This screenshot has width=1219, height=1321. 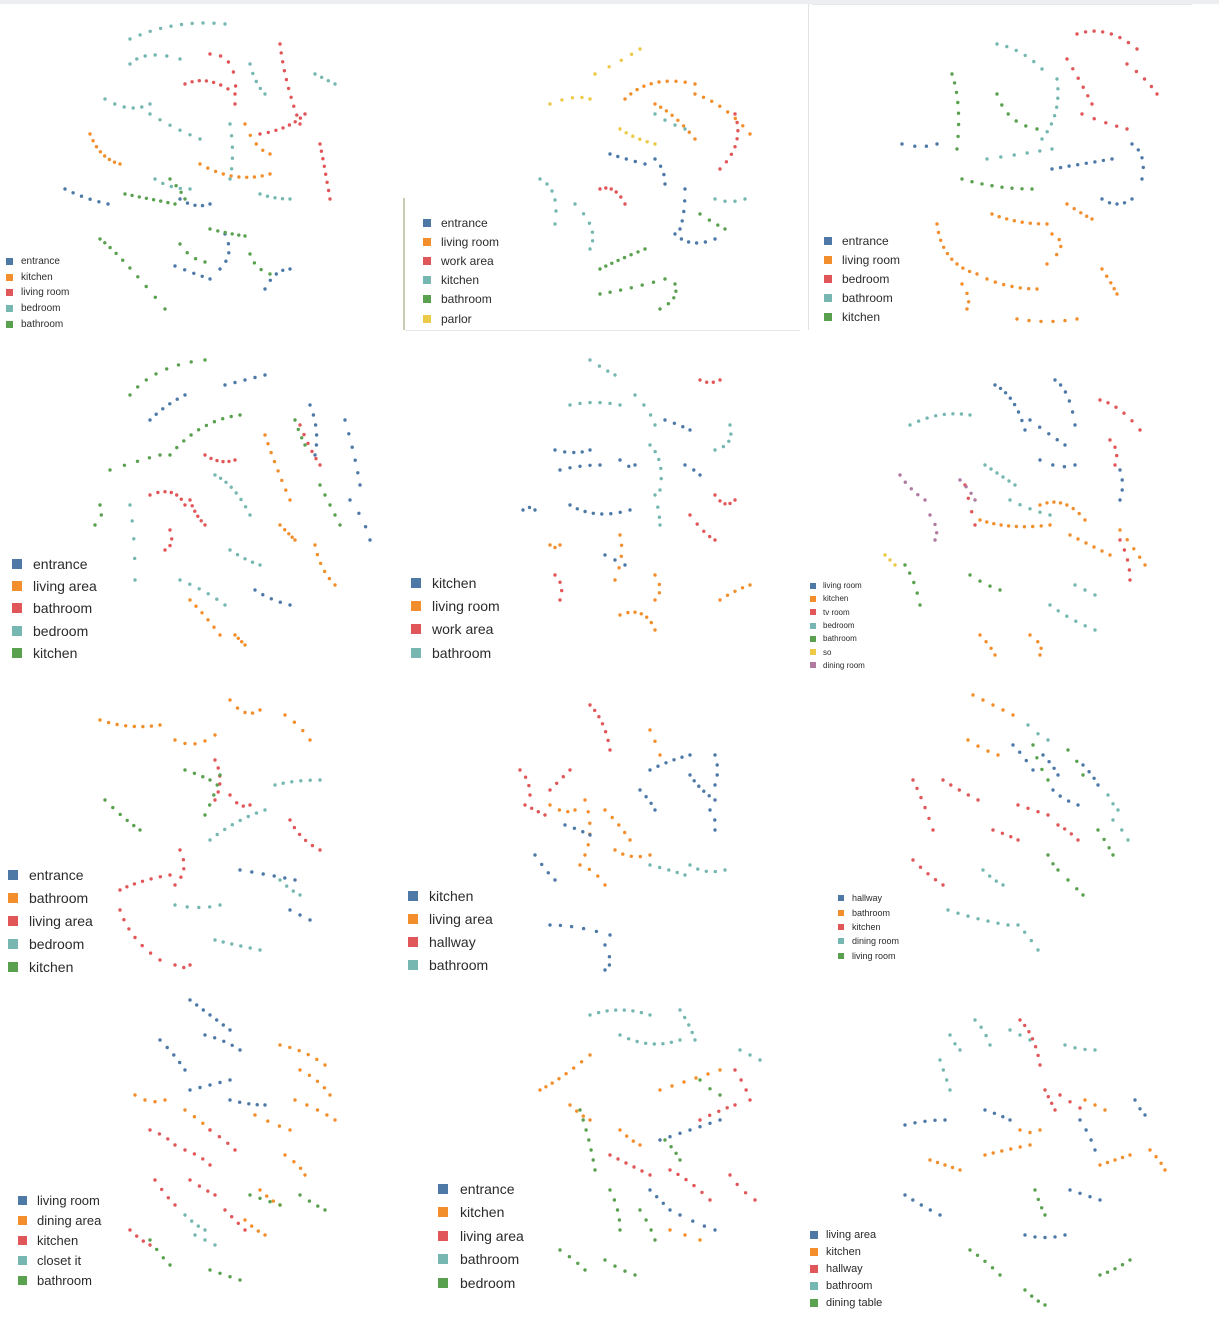 What do you see at coordinates (851, 1234) in the screenshot?
I see `legend-label: living area` at bounding box center [851, 1234].